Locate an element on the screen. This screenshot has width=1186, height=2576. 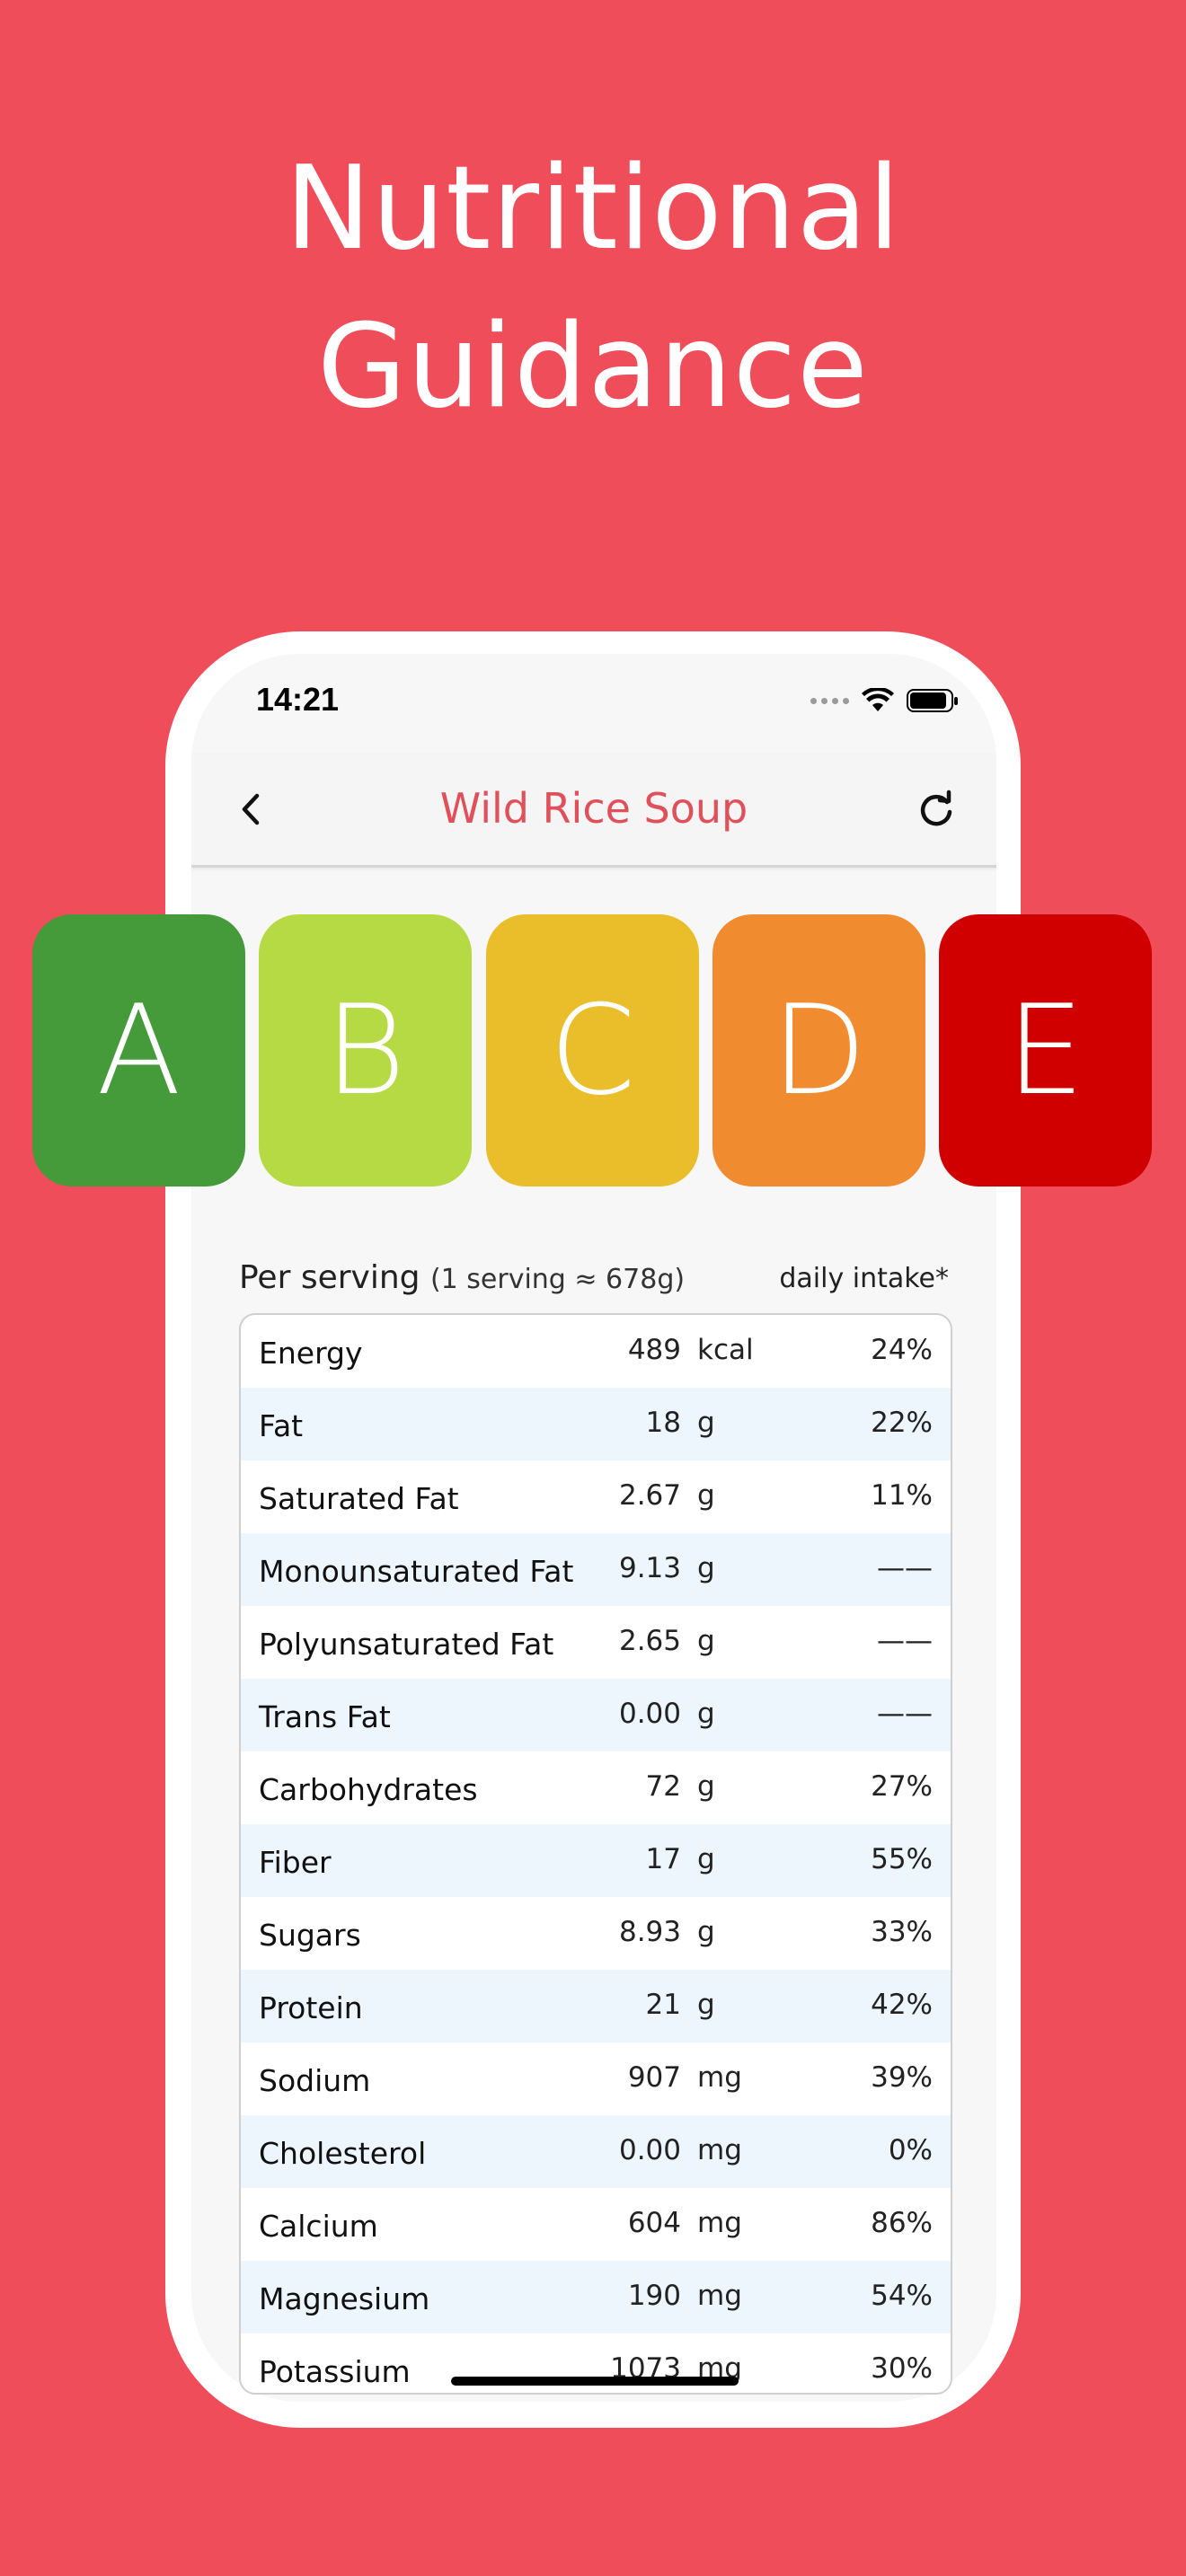
table-row: Potassium 1073 mg 30% is located at coordinates (596, 2363).